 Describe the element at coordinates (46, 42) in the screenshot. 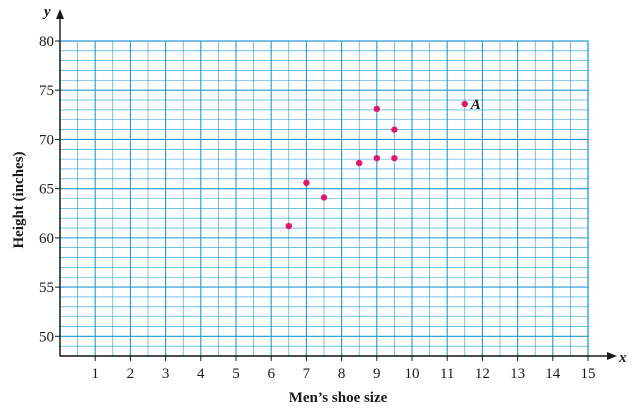

I see `y-tick-label: 80` at that location.